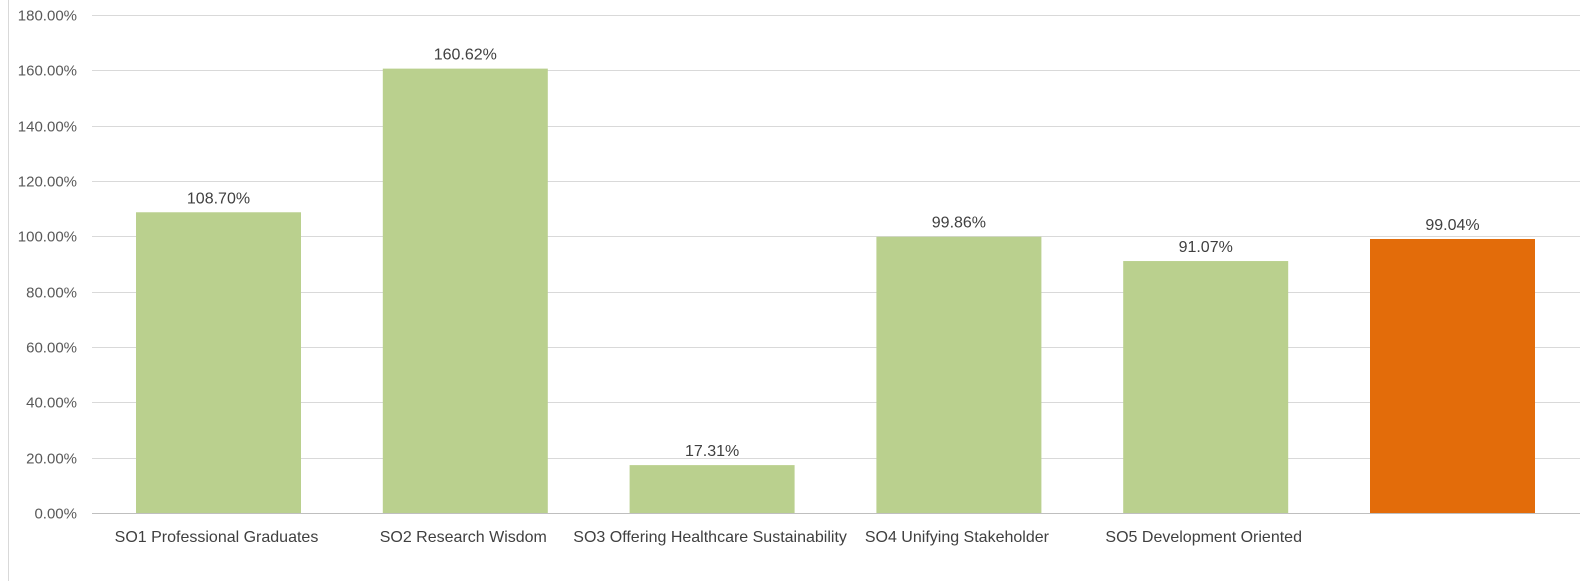 Image resolution: width=1595 pixels, height=581 pixels. Describe the element at coordinates (47, 237) in the screenshot. I see `y-tick-label: 100.00%` at that location.